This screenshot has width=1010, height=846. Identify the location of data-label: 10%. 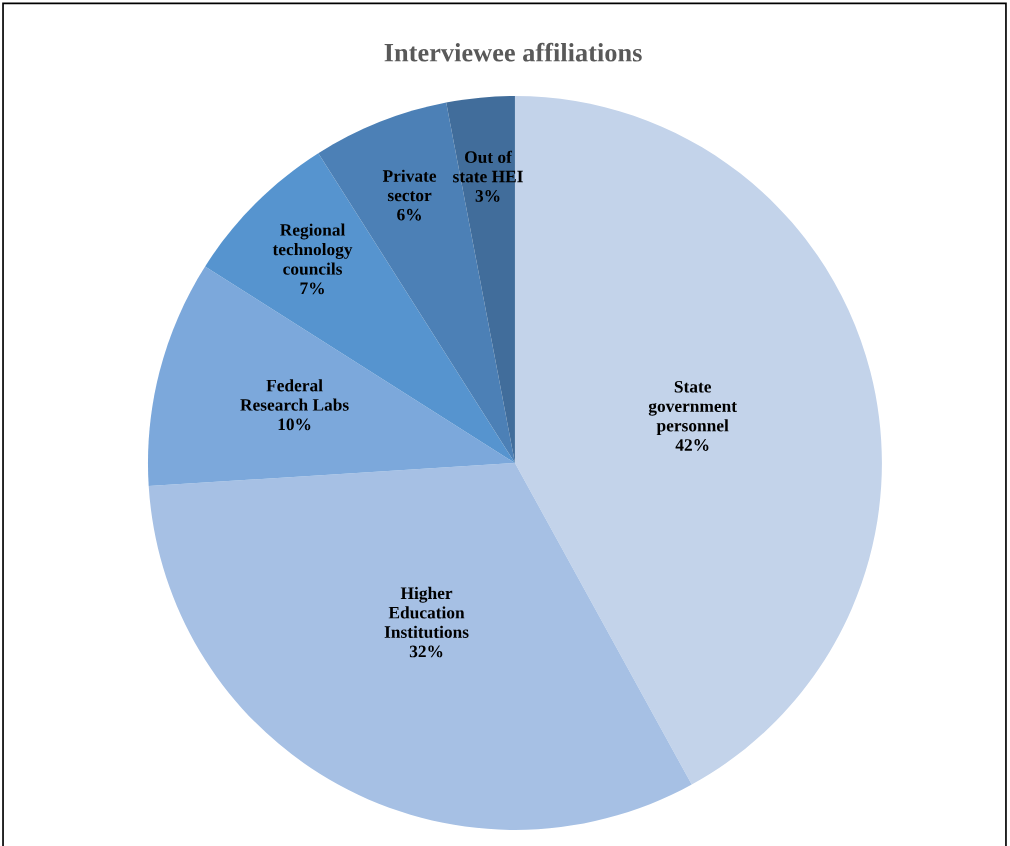
(294, 424).